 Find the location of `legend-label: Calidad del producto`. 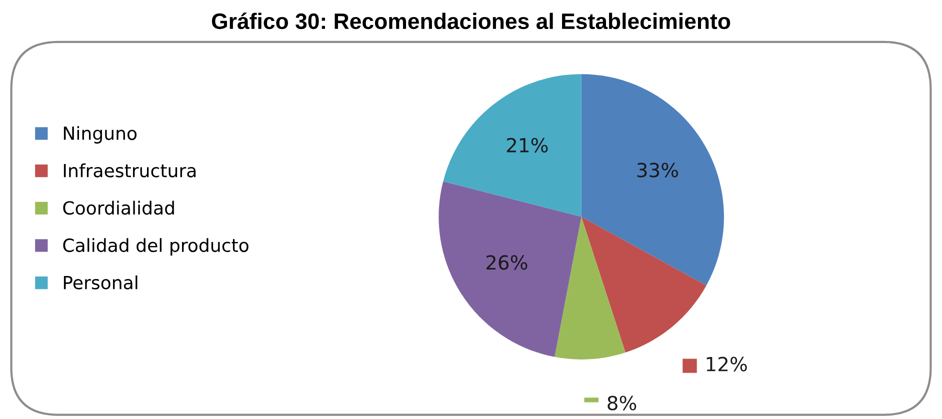

legend-label: Calidad del producto is located at coordinates (155, 247).